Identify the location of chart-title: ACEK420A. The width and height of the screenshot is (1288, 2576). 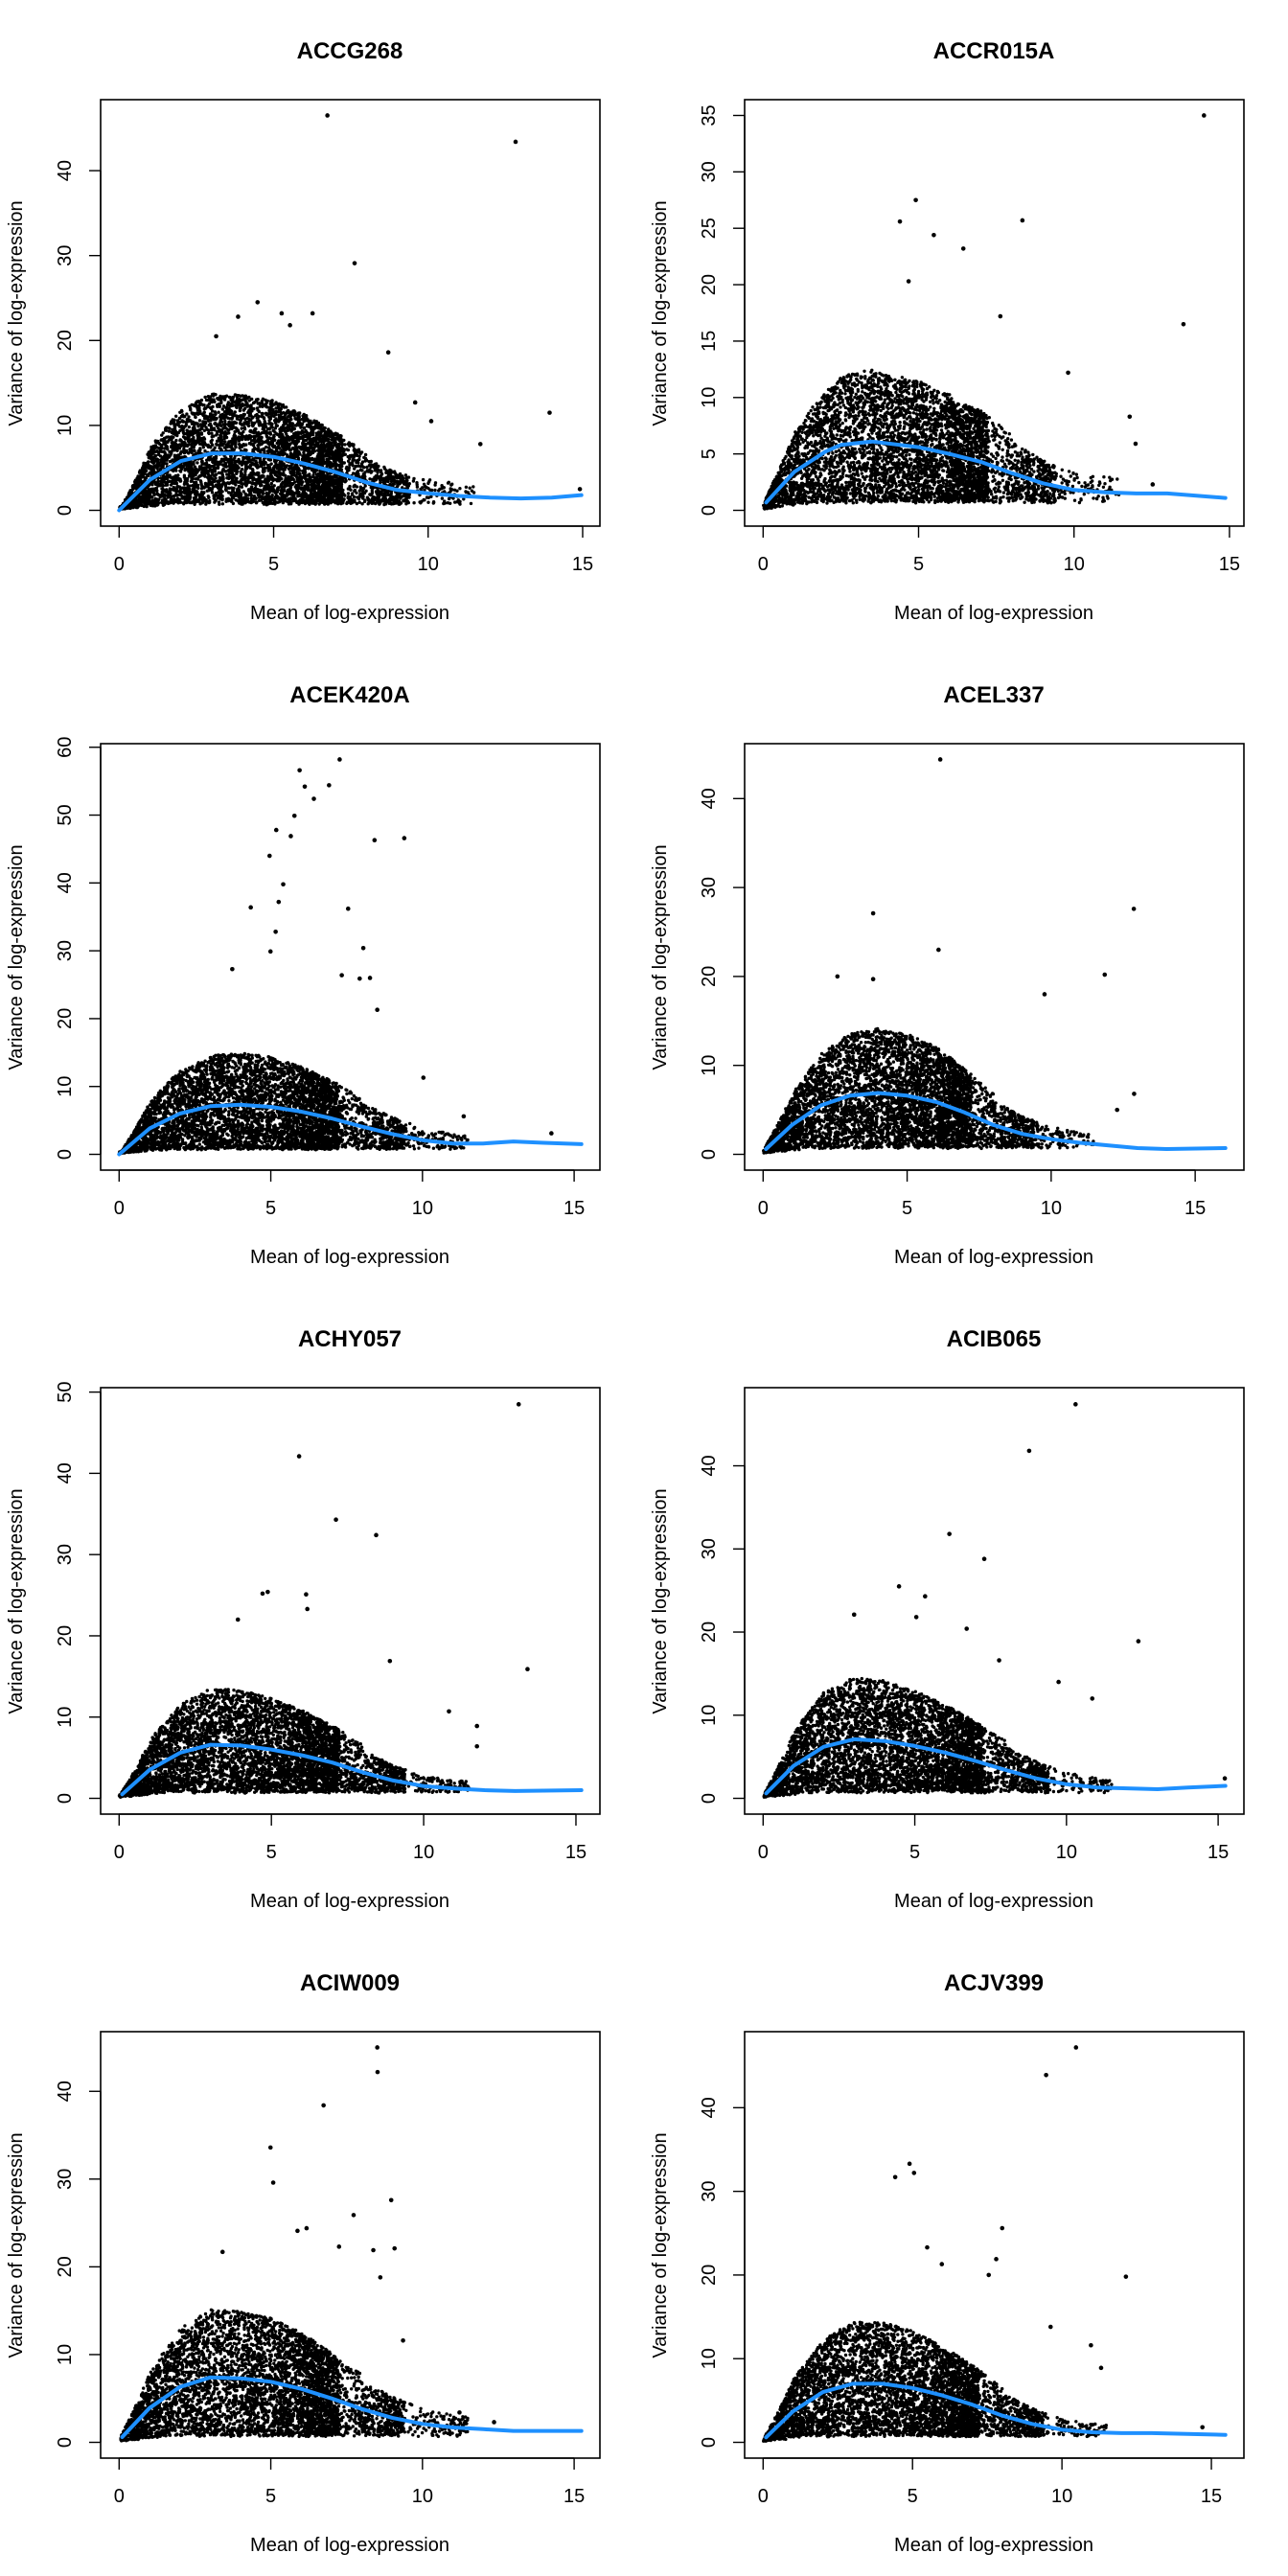
(349, 695).